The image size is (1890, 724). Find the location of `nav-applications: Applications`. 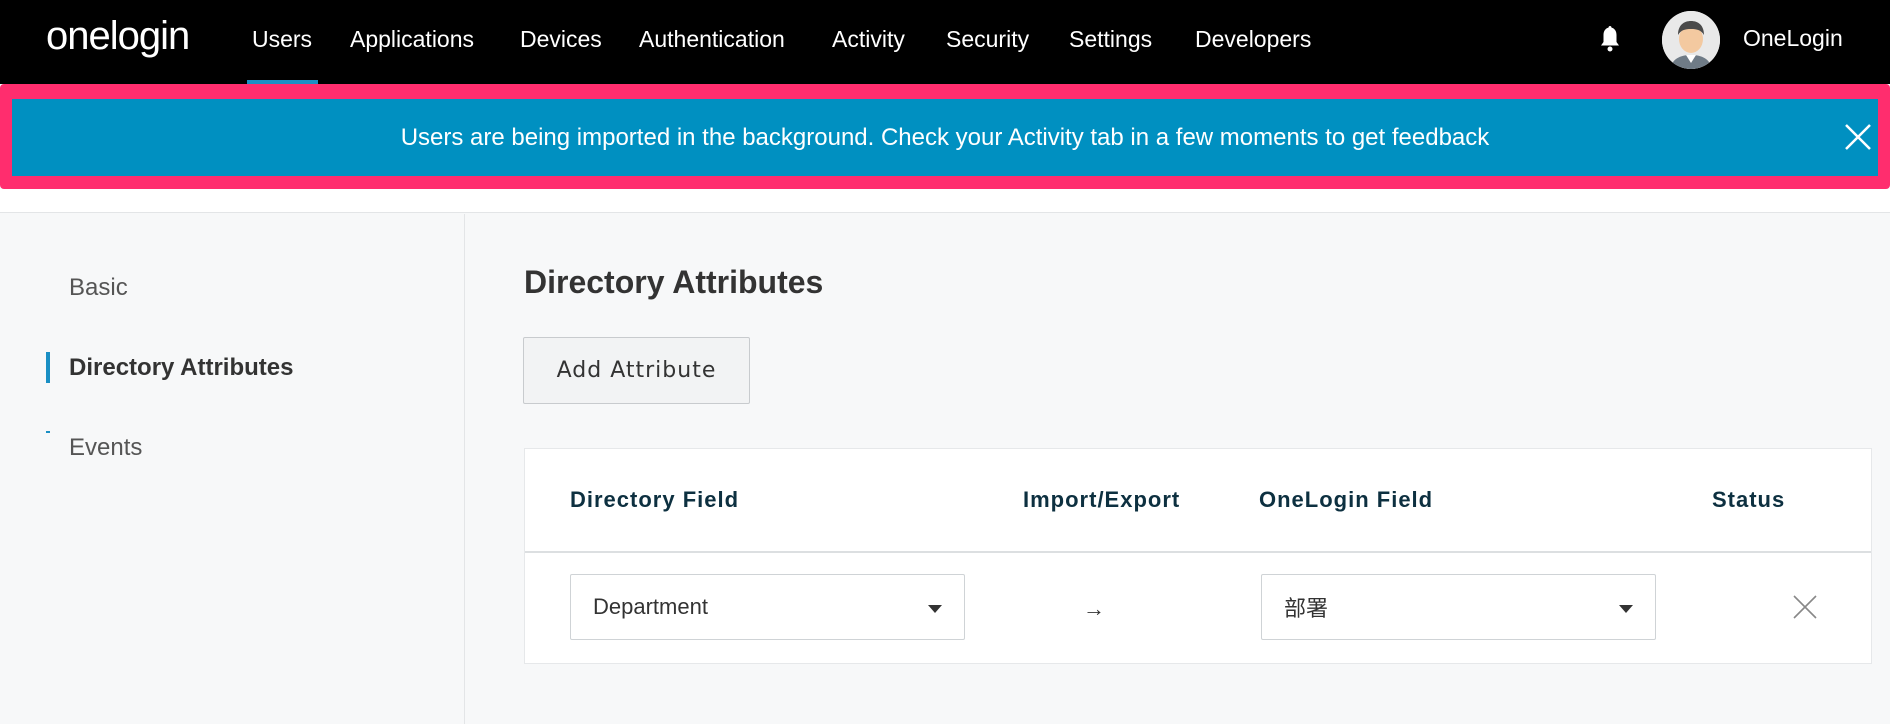

nav-applications: Applications is located at coordinates (412, 39).